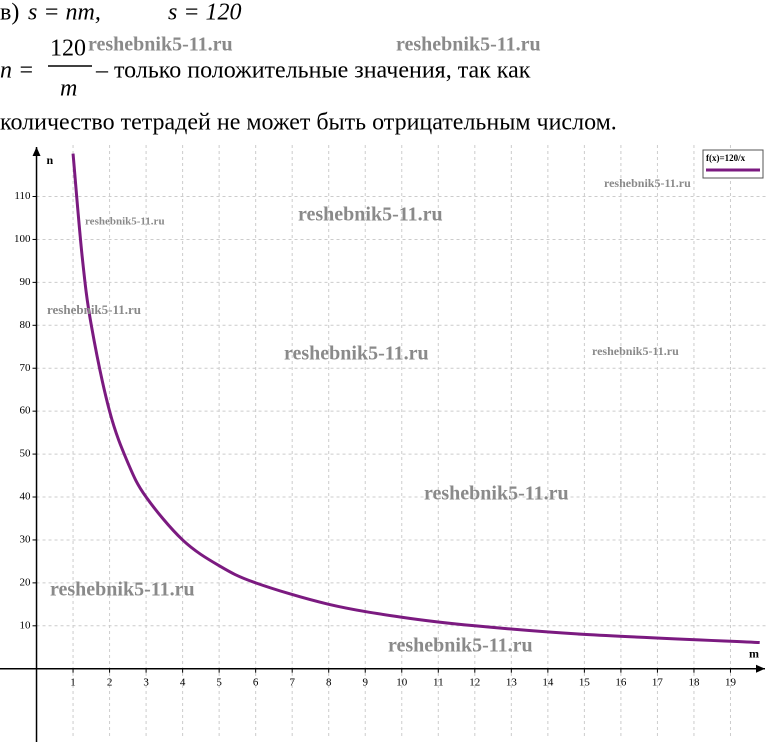 The image size is (767, 746). What do you see at coordinates (73, 682) in the screenshot?
I see `x-tick-label: 1` at bounding box center [73, 682].